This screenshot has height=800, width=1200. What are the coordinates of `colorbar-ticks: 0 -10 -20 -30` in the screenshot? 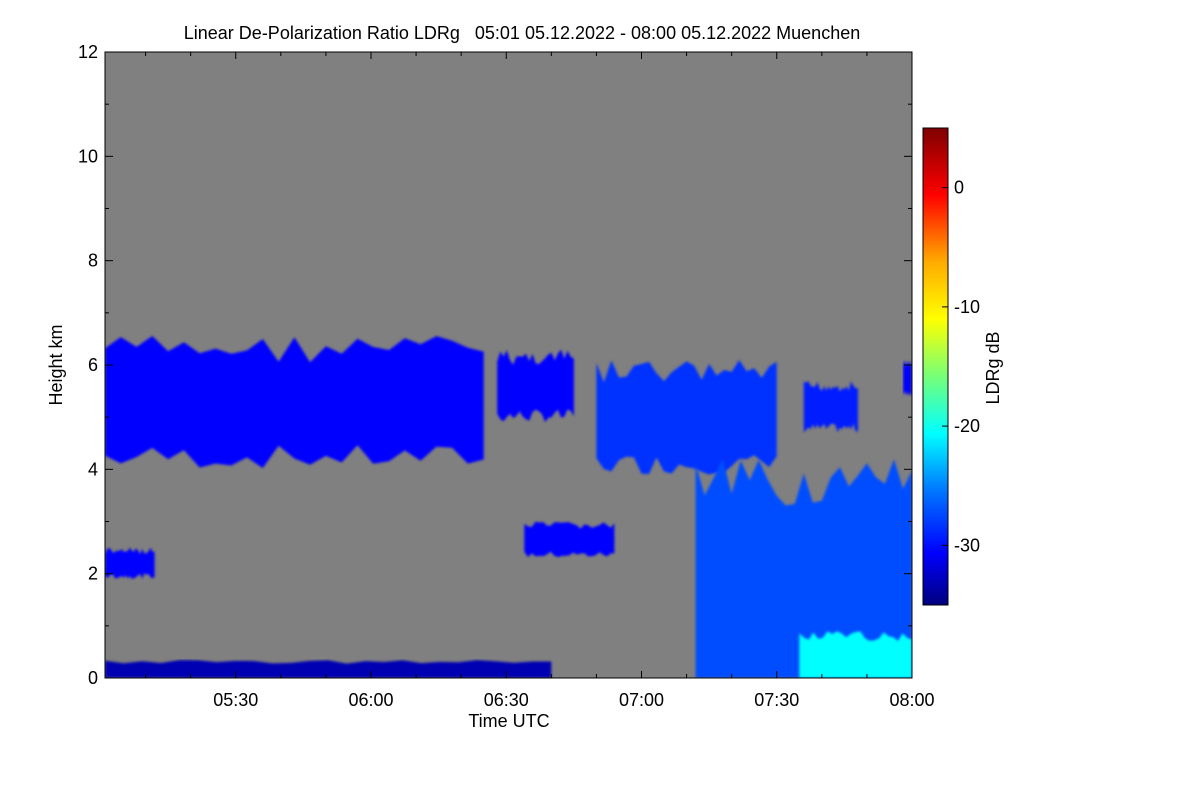 It's located at (961, 366).